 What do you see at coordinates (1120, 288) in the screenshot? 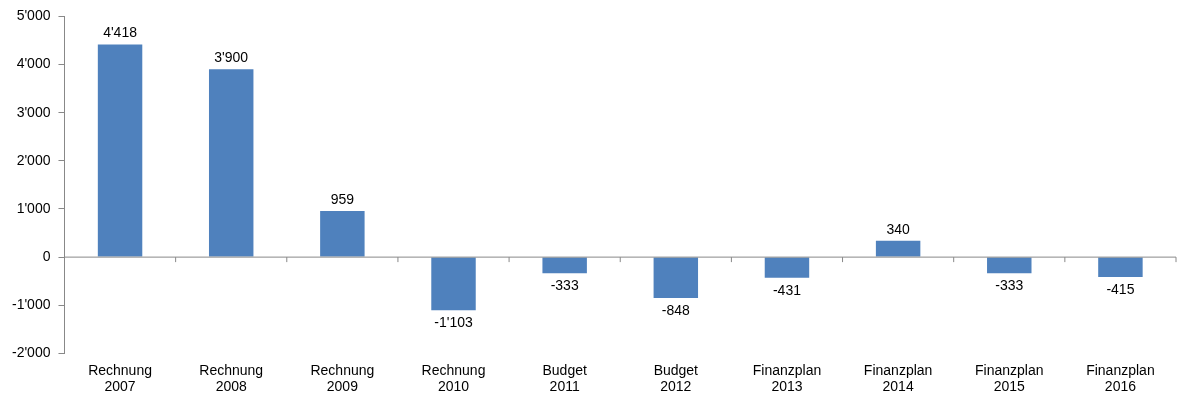
I see `data-label: -415` at bounding box center [1120, 288].